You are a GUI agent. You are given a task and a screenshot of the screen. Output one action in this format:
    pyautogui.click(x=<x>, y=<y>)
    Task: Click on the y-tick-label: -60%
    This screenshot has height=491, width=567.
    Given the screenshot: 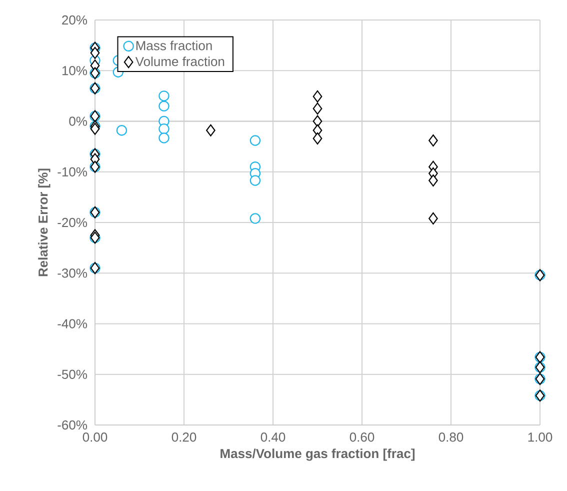 What is the action you would take?
    pyautogui.click(x=73, y=425)
    